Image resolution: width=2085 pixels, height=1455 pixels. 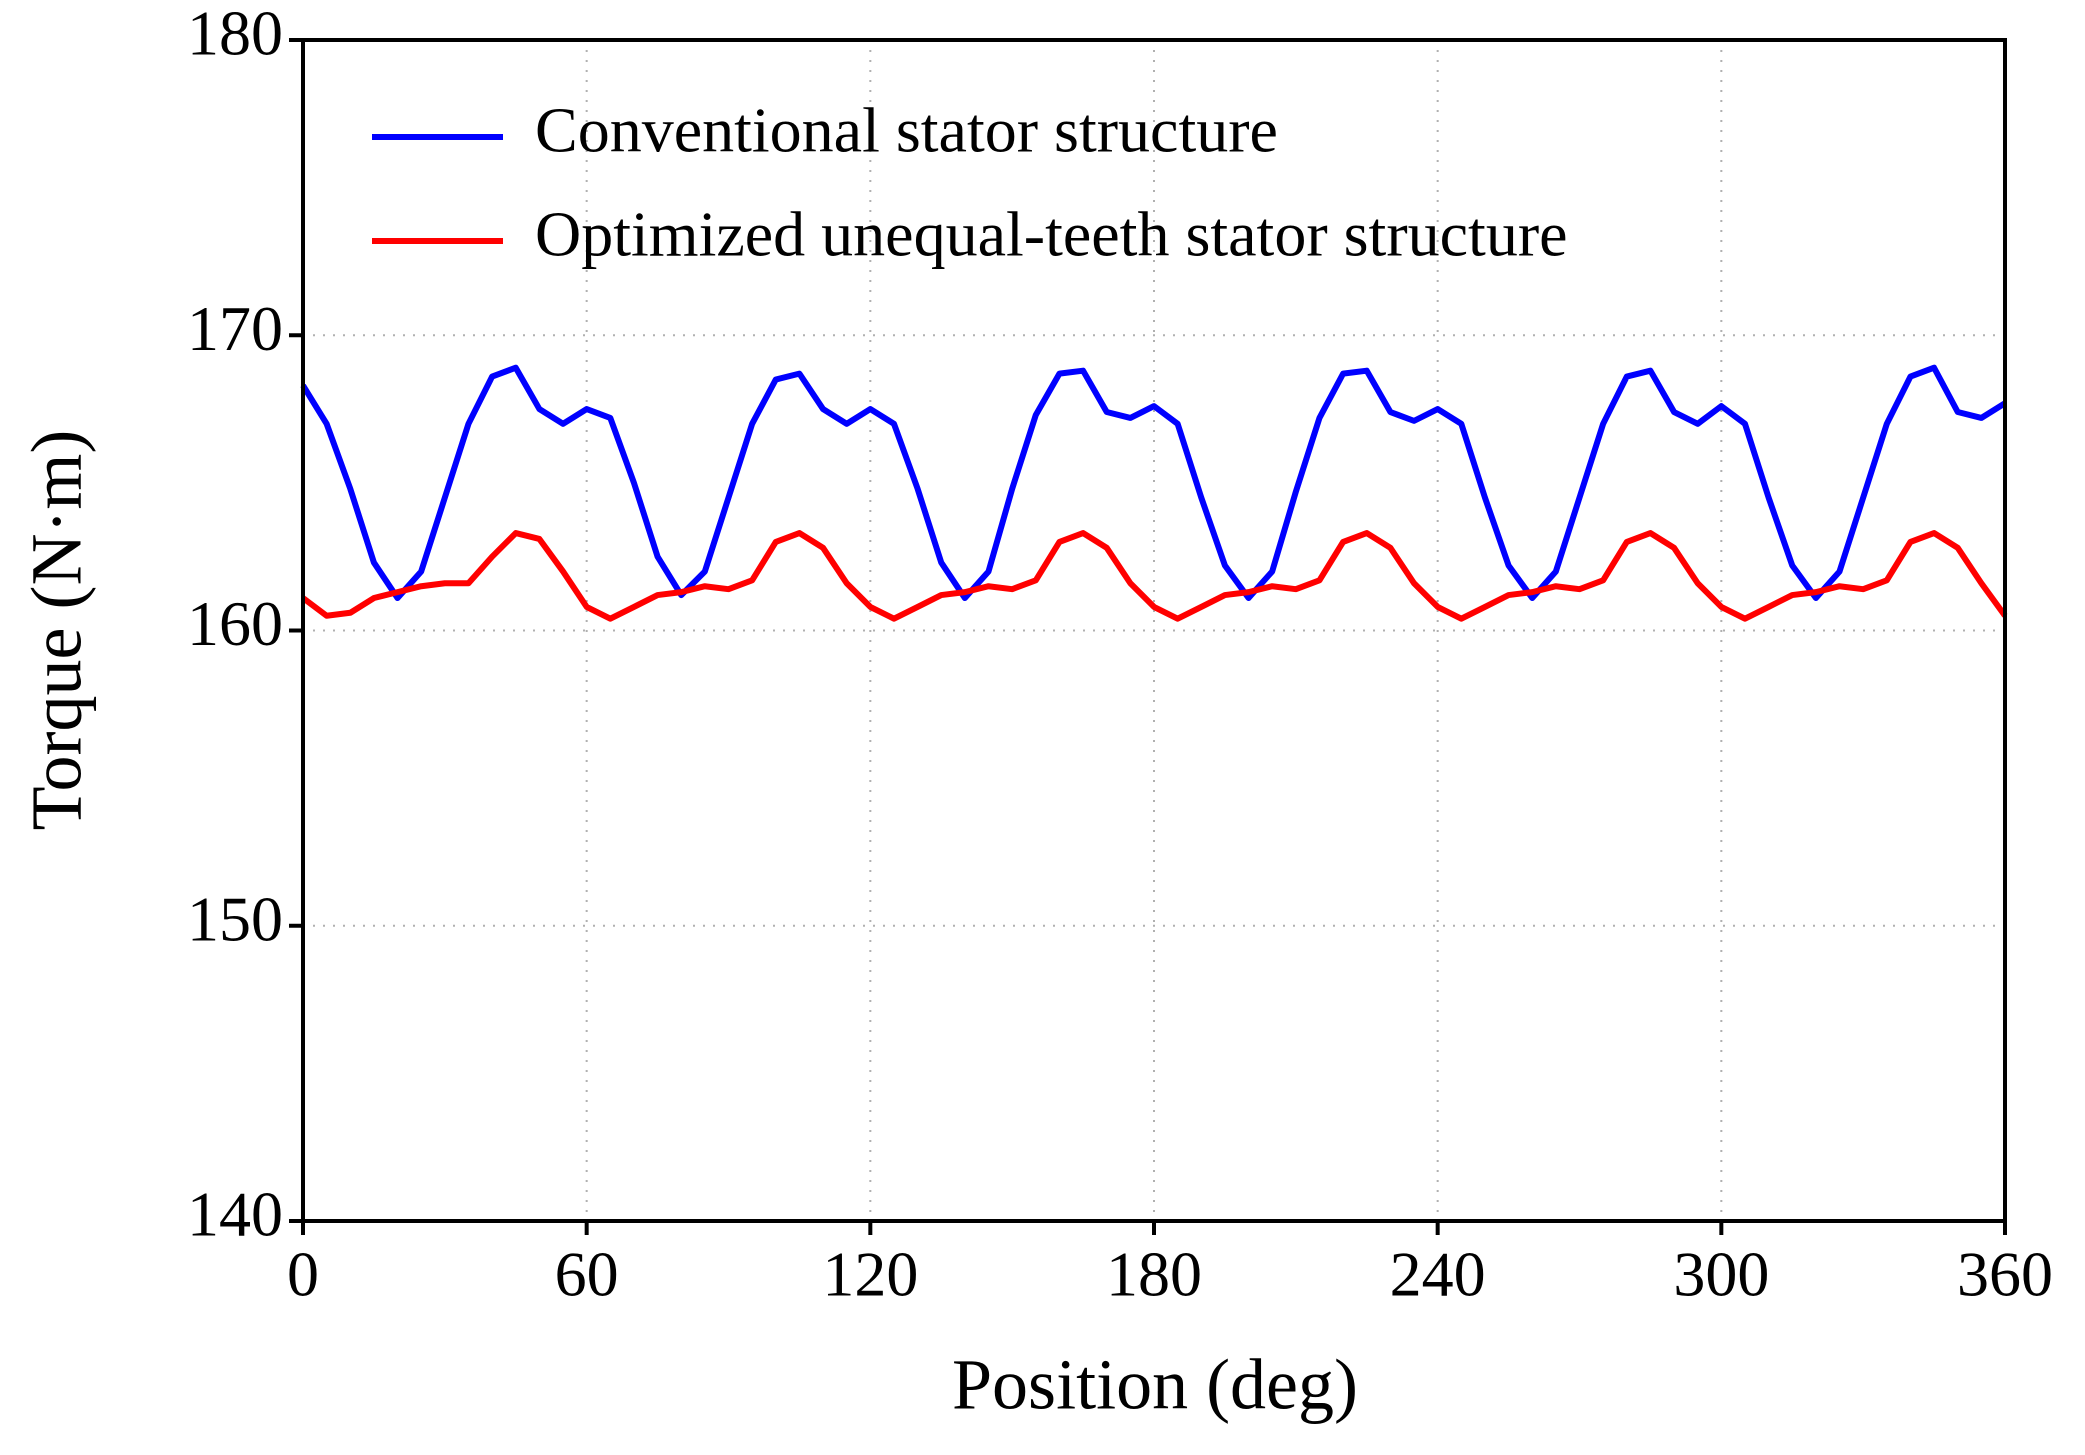 What do you see at coordinates (1154, 1274) in the screenshot?
I see `x-tick-label: 180` at bounding box center [1154, 1274].